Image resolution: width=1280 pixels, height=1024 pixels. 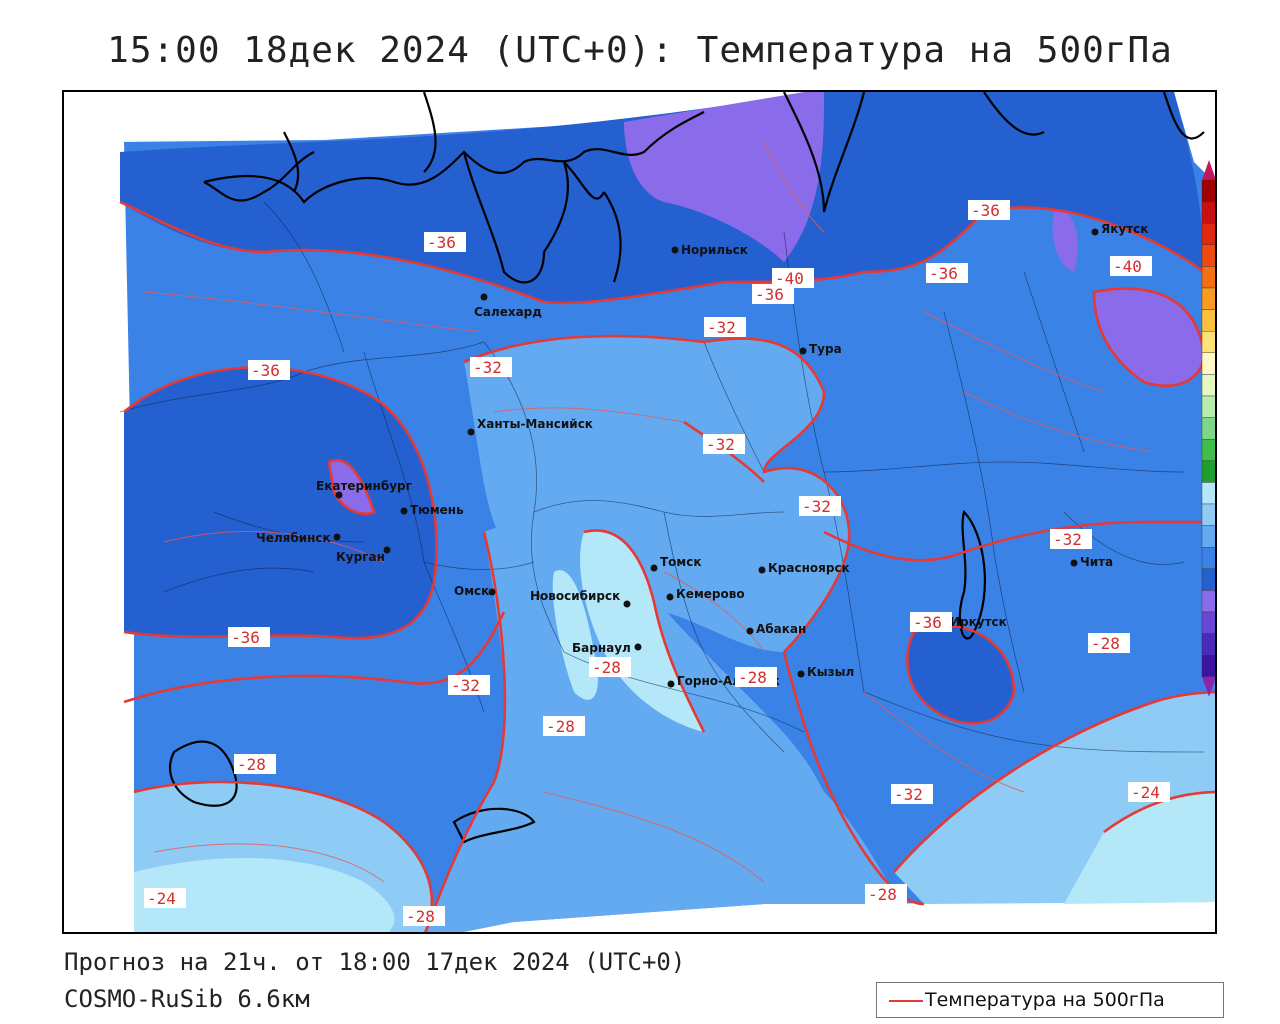 What do you see at coordinates (906, 1001) in the screenshot?
I see `legend-line-swatch` at bounding box center [906, 1001].